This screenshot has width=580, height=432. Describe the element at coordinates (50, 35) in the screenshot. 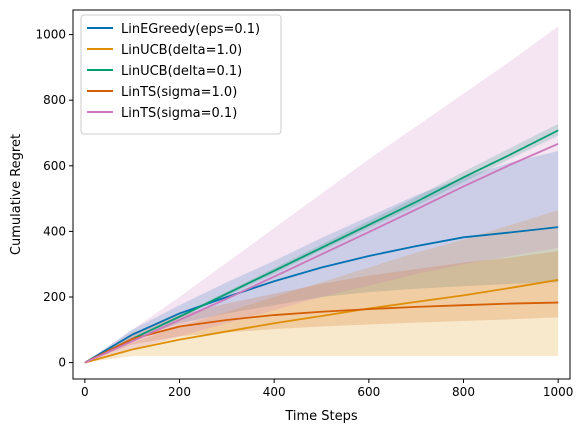

I see `y-tick-label: 1000` at that location.